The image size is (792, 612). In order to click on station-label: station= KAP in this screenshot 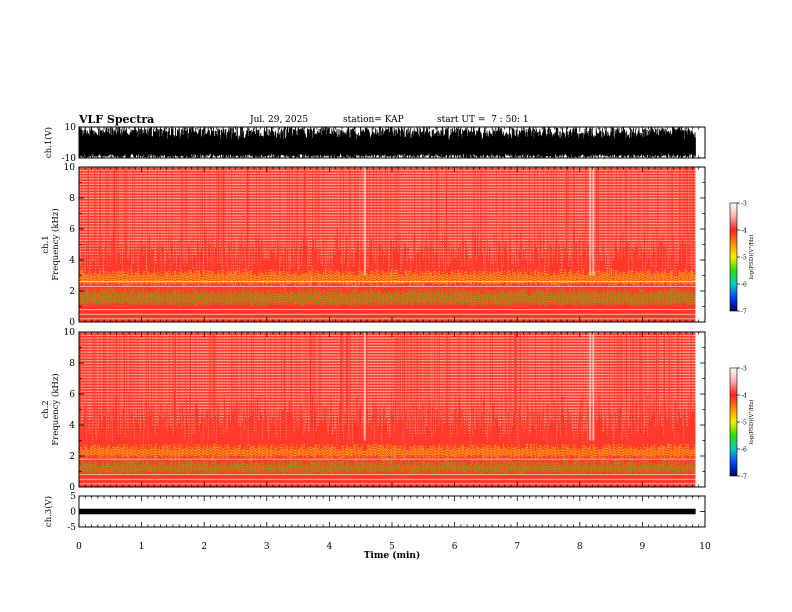, I will do `click(373, 120)`.